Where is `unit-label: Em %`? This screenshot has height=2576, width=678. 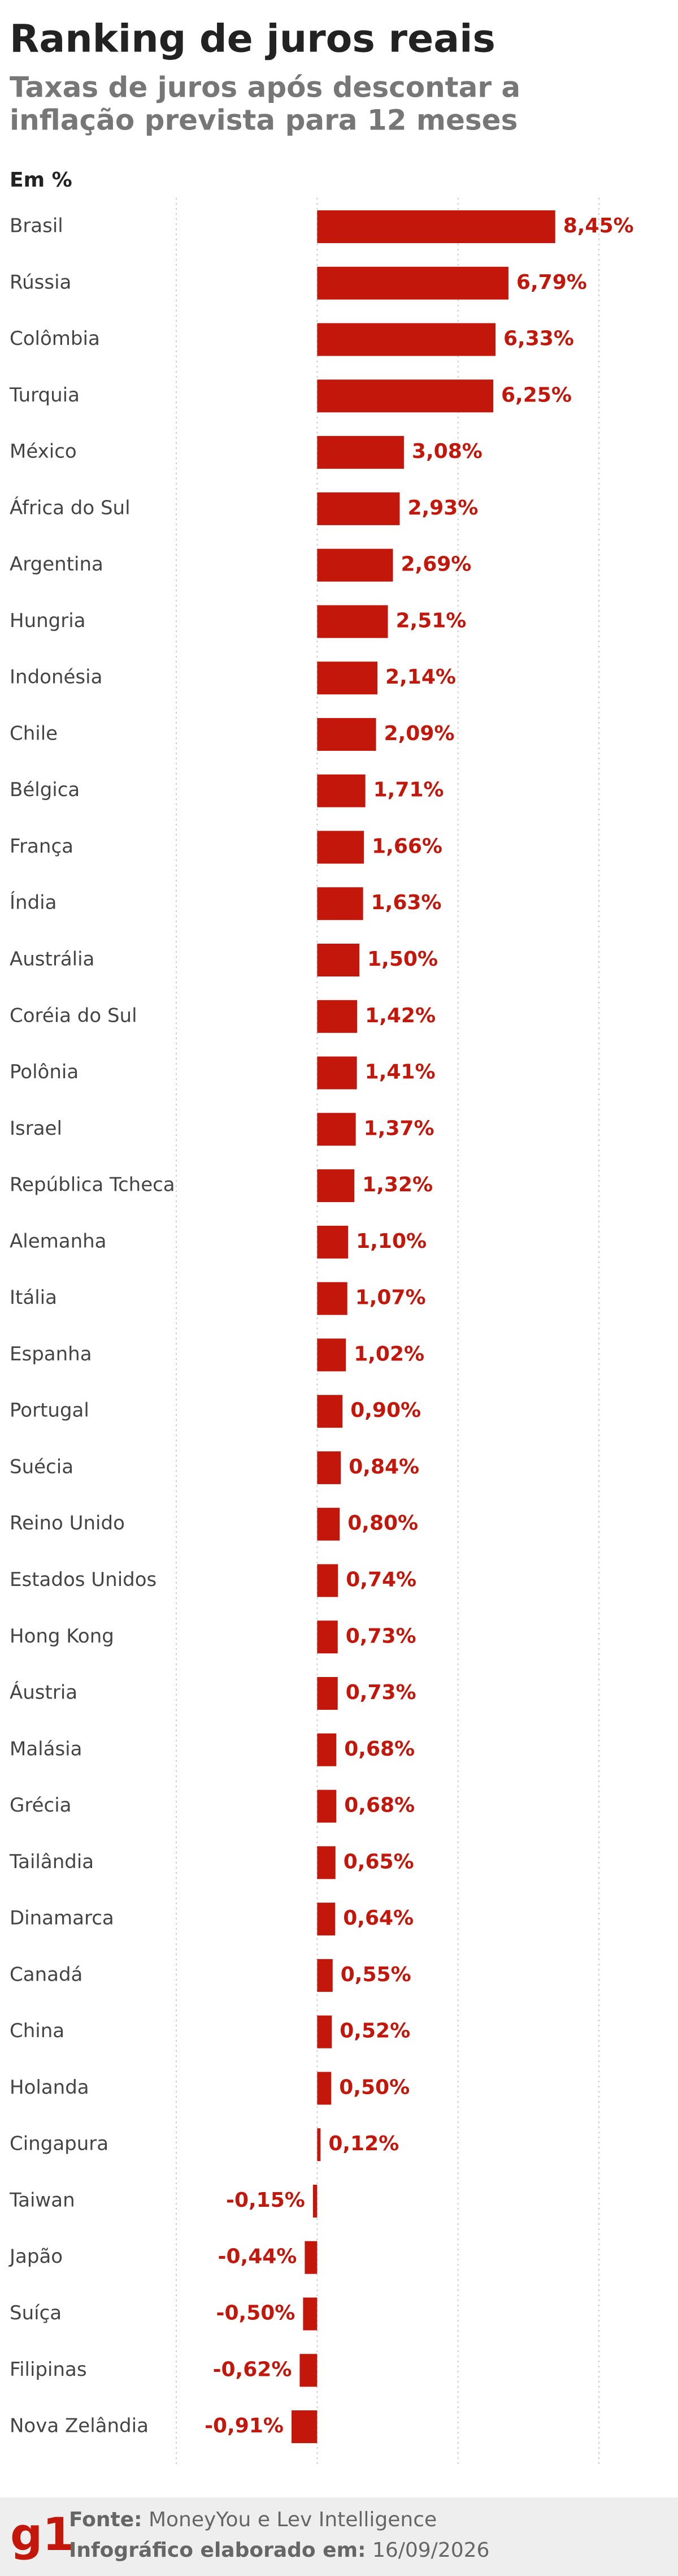
unit-label: Em % is located at coordinates (41, 180).